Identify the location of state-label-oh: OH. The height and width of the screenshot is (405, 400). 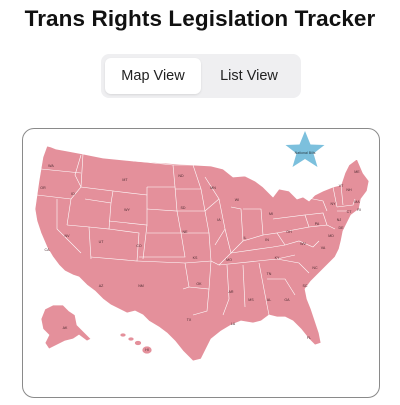
(289, 232).